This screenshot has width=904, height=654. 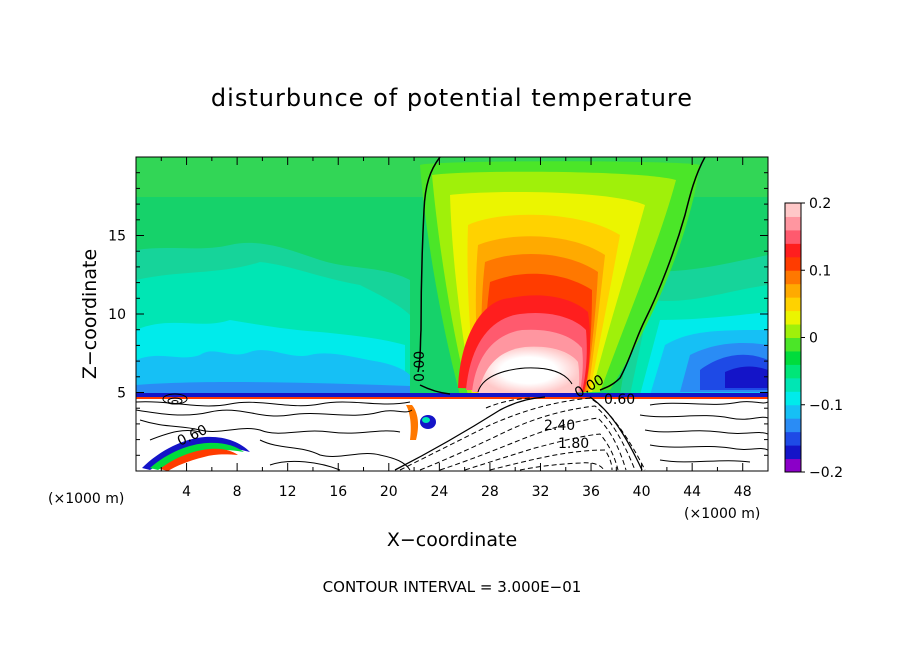 I want to click on x-tick-label: 8, so click(x=237, y=492).